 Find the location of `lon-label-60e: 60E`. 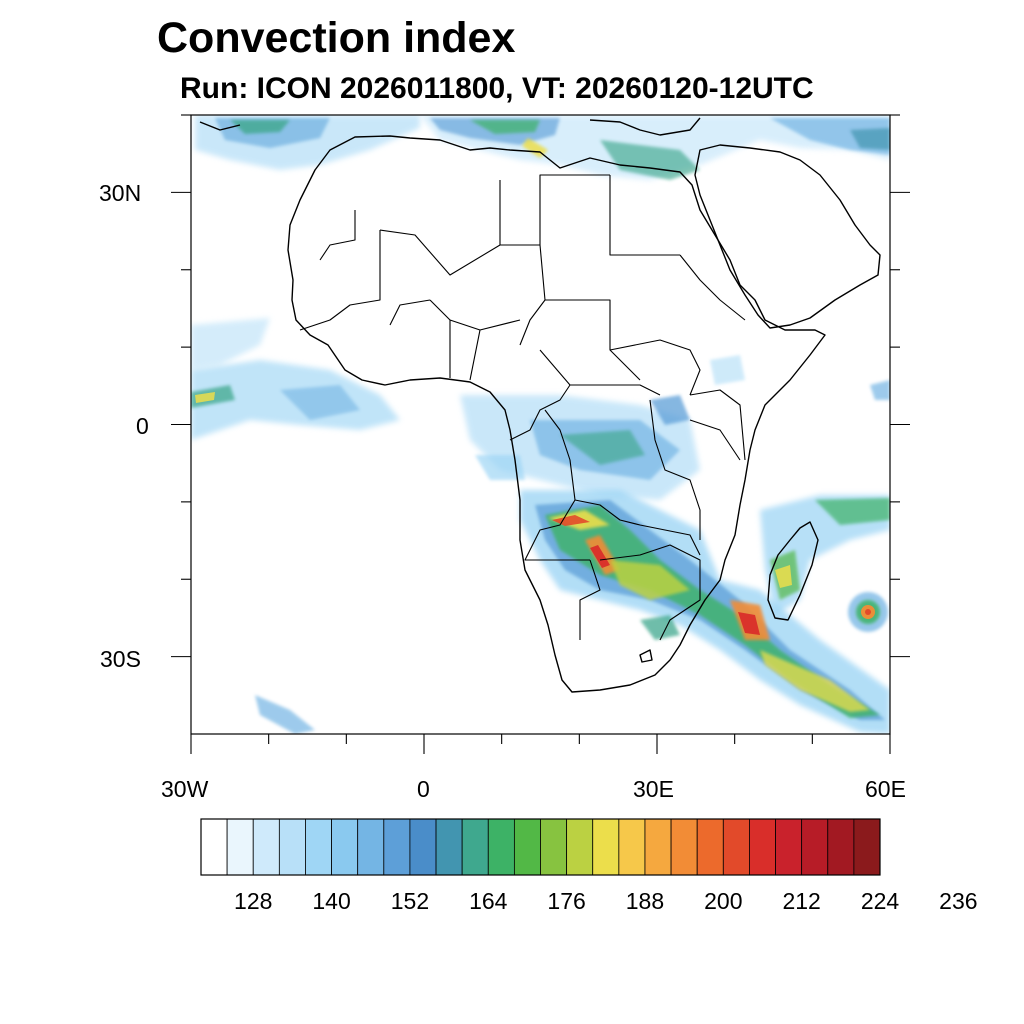

lon-label-60e: 60E is located at coordinates (885, 789).